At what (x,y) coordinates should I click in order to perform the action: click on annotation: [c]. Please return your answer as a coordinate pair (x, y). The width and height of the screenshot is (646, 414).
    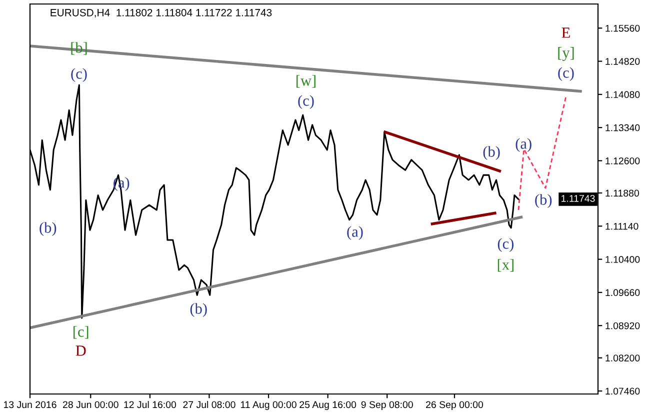
    Looking at the image, I should click on (81, 332).